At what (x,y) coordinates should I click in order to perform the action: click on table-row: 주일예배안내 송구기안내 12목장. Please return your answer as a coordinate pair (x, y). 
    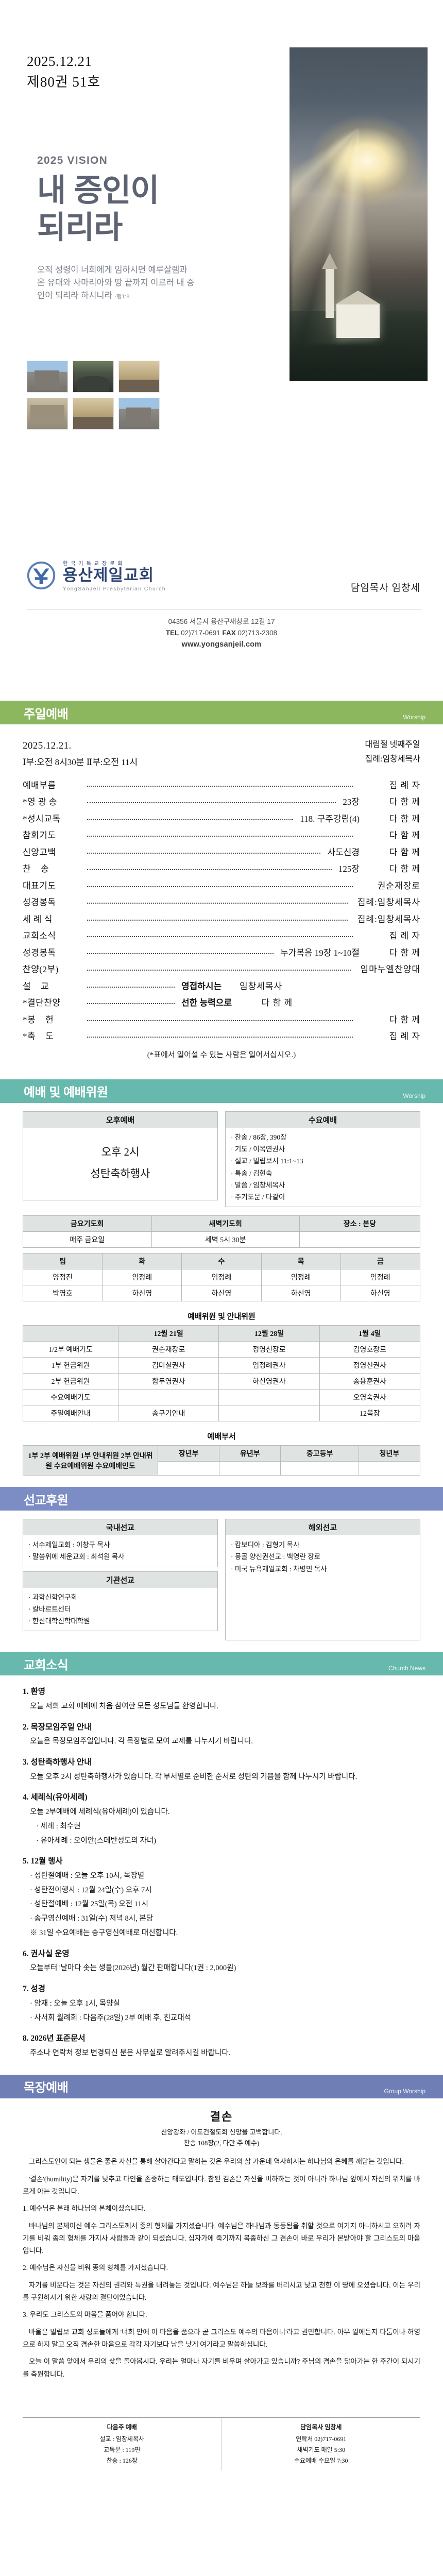
    Looking at the image, I should click on (221, 1413).